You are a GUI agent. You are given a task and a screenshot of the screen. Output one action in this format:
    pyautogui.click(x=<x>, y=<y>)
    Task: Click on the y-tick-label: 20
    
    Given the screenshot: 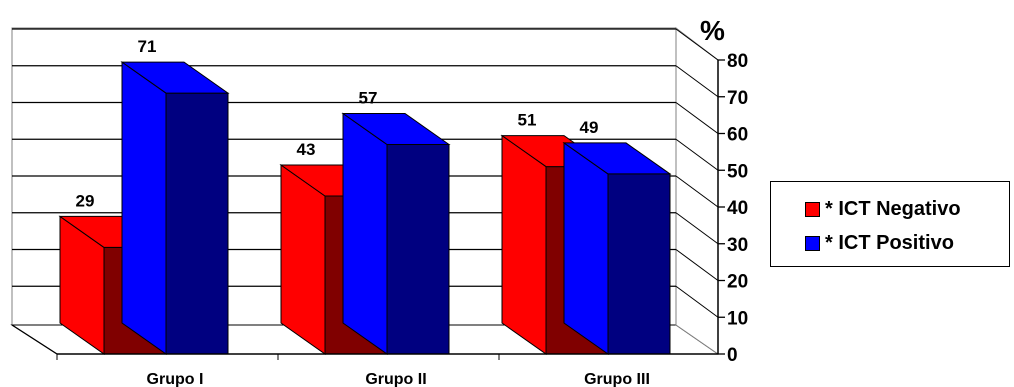 What is the action you would take?
    pyautogui.click(x=737, y=282)
    